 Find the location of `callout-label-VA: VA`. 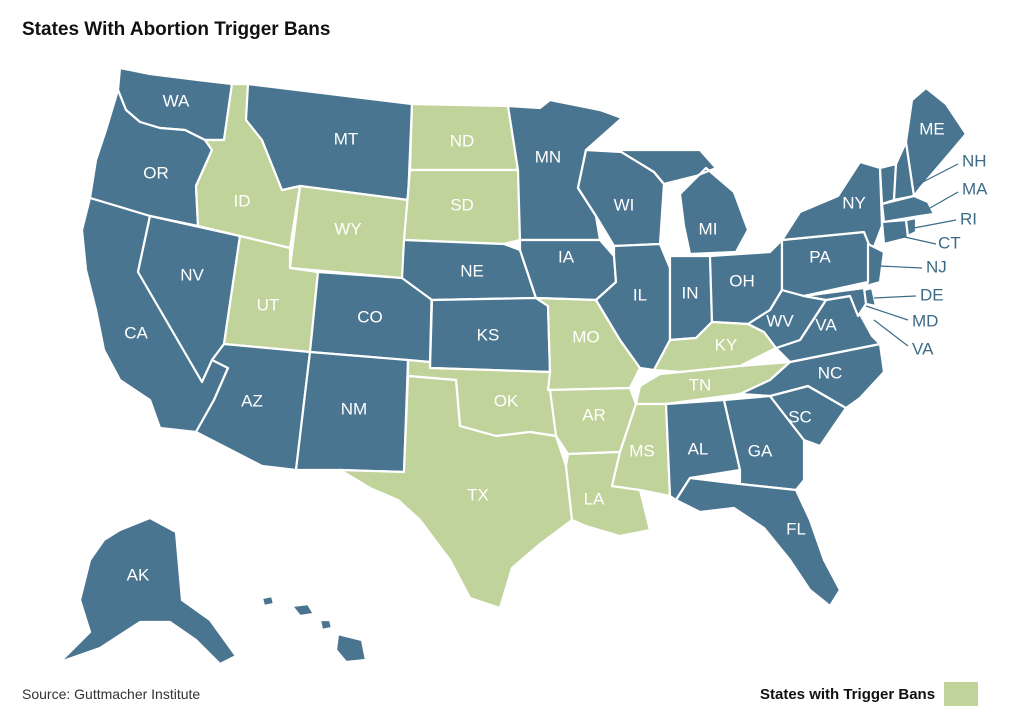

callout-label-VA: VA is located at coordinates (923, 348).